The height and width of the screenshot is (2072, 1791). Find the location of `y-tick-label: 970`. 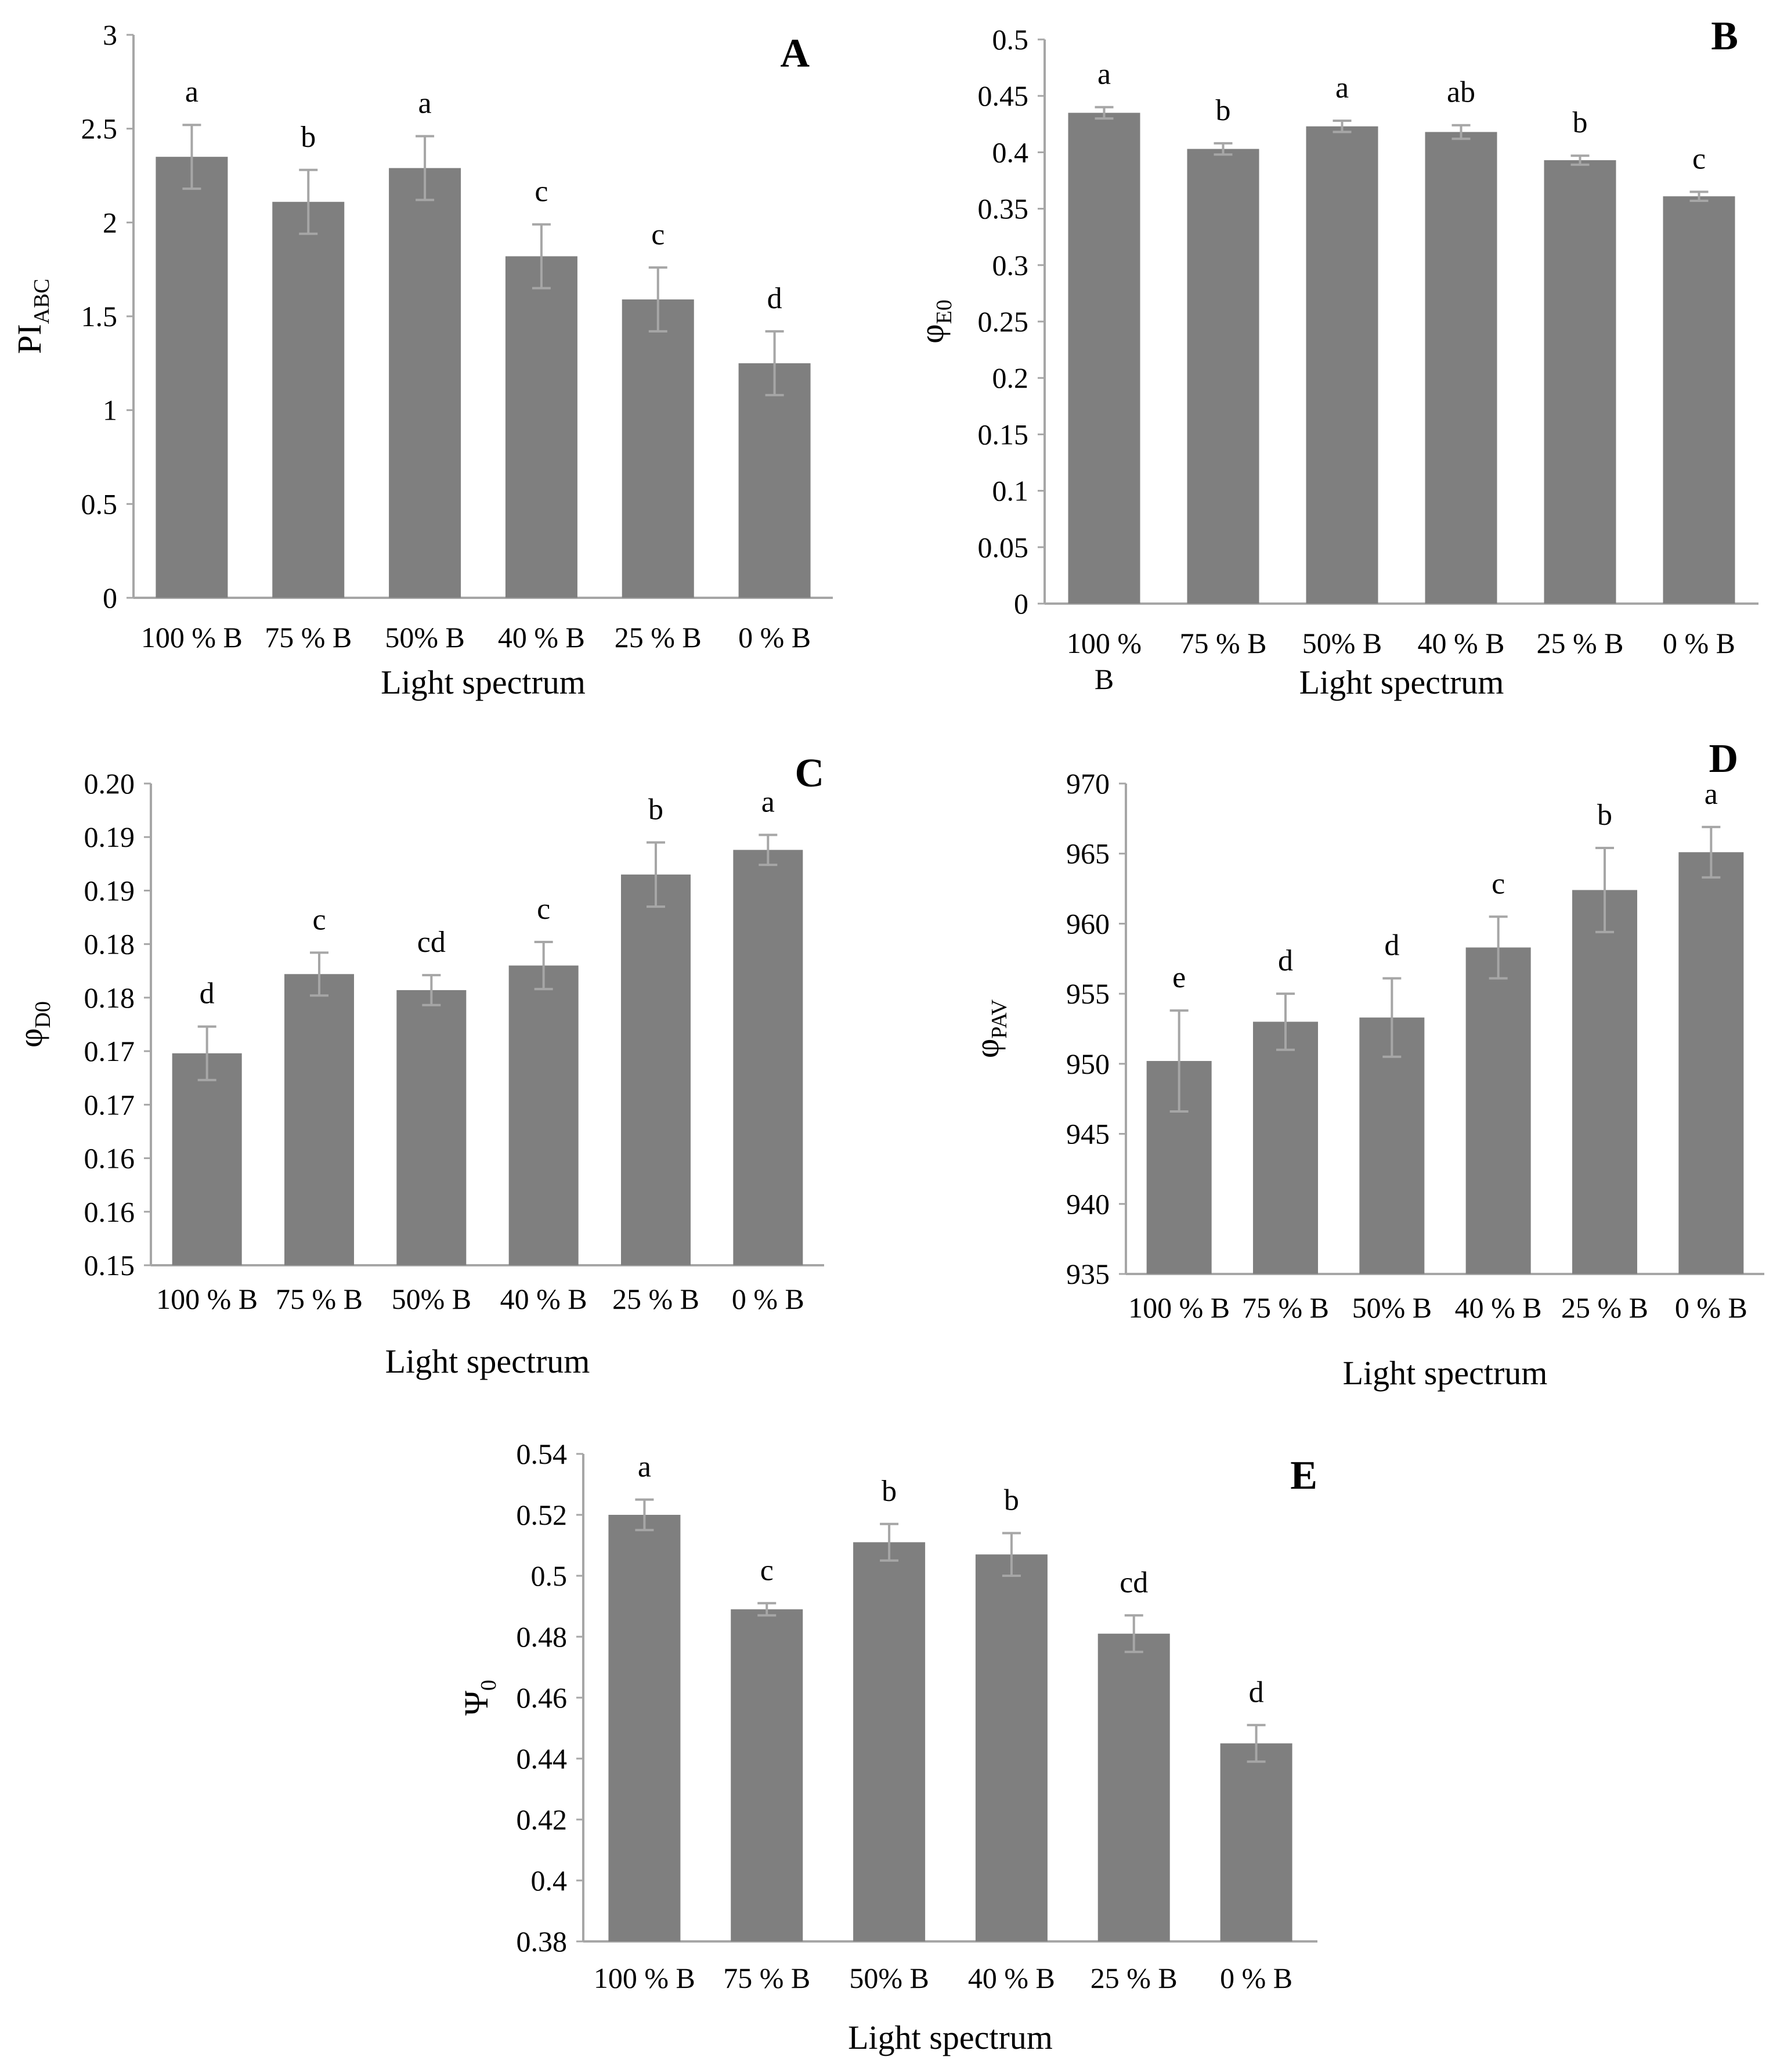

y-tick-label: 970 is located at coordinates (1088, 784).